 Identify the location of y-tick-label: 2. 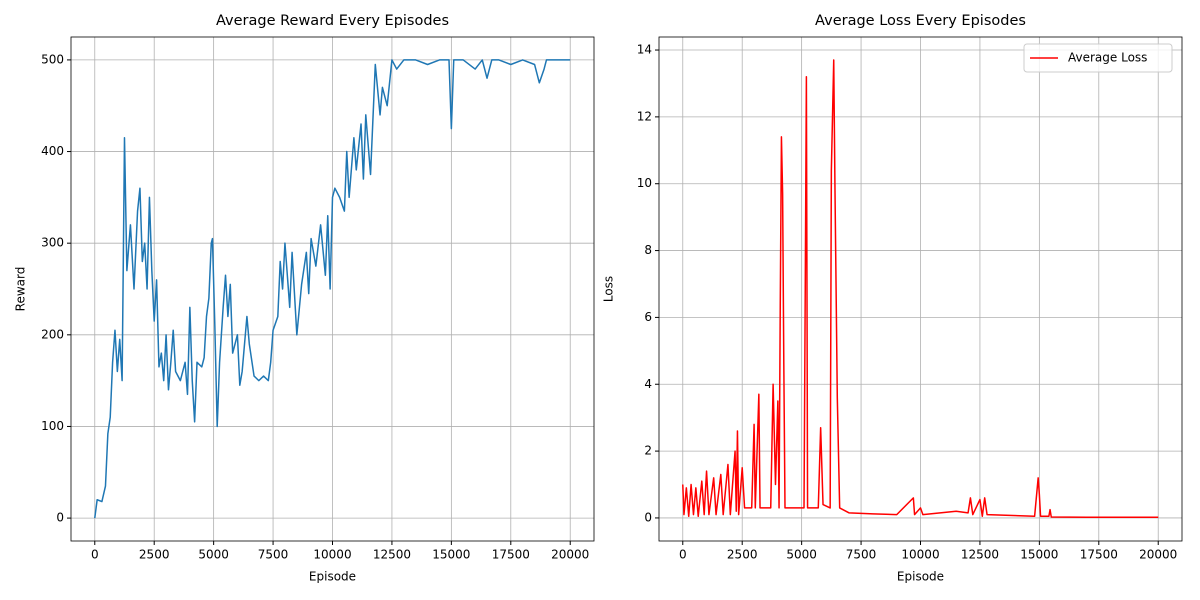
(648, 451).